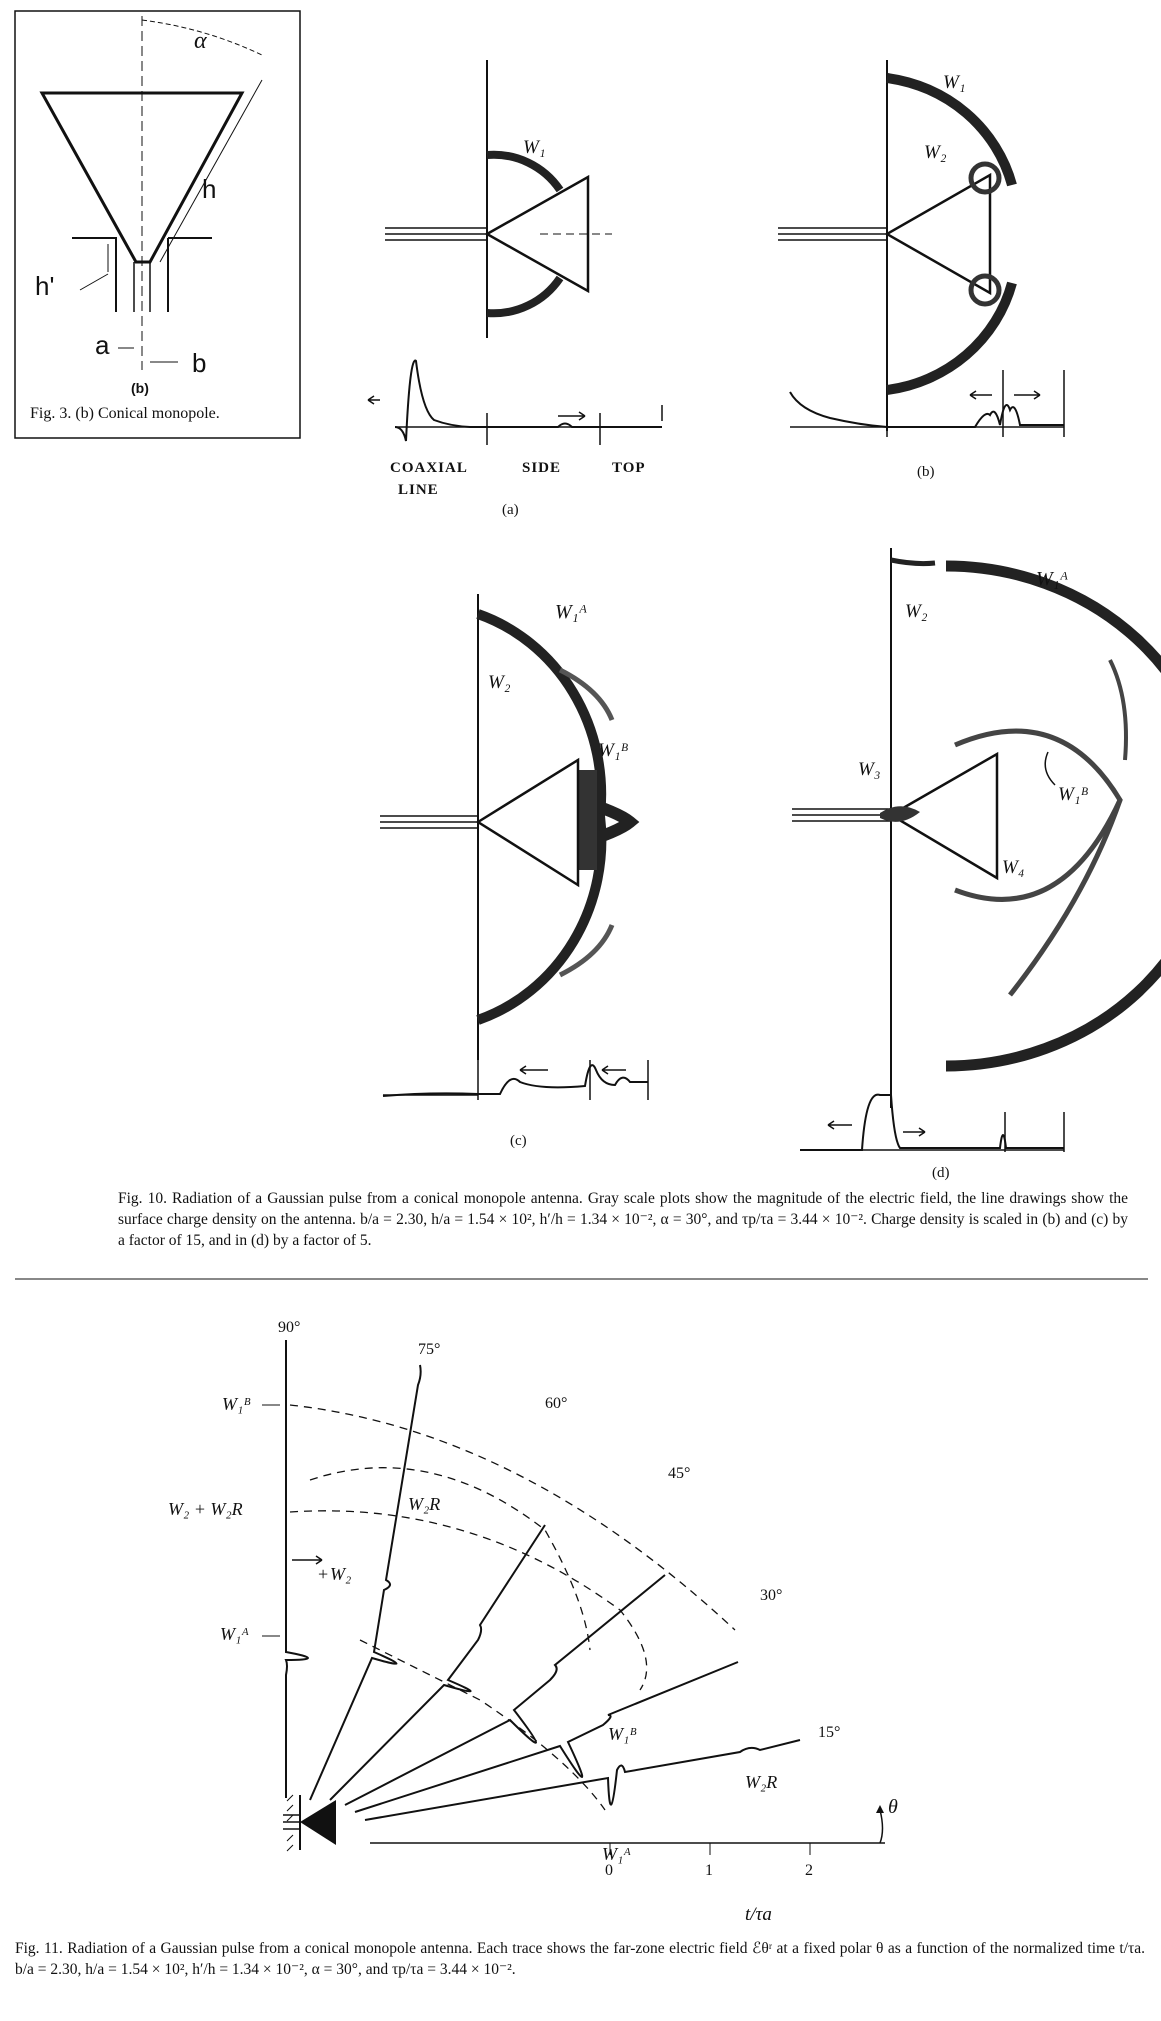 Image resolution: width=1161 pixels, height=2021 pixels. I want to click on panel-d-charge-trace, so click(932, 1122).